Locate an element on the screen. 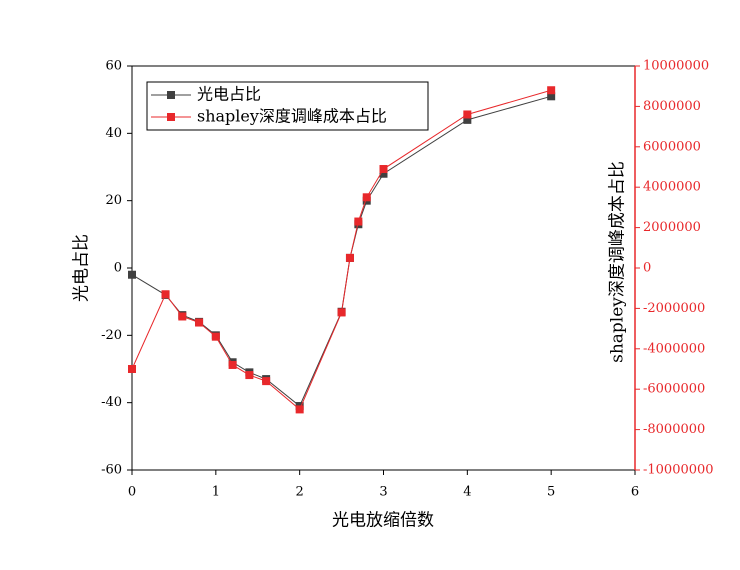  y2-tick-label: 10000000 is located at coordinates (676, 66).